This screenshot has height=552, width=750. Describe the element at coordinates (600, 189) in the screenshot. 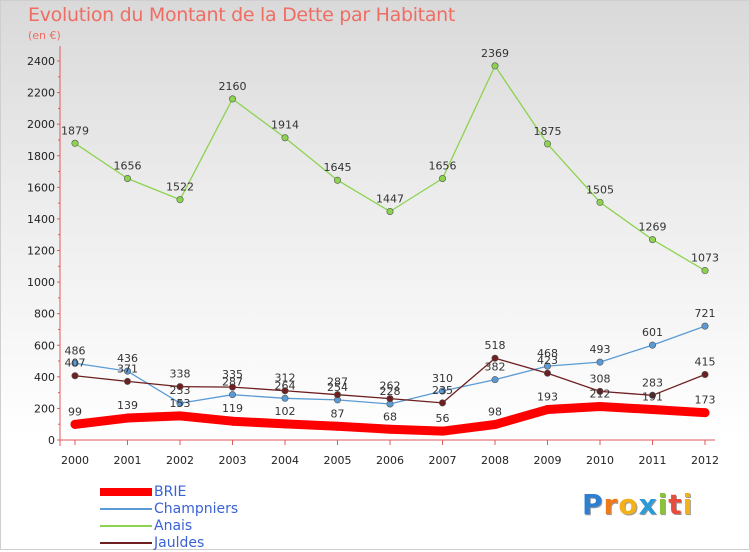

I see `data-label: 1505` at that location.